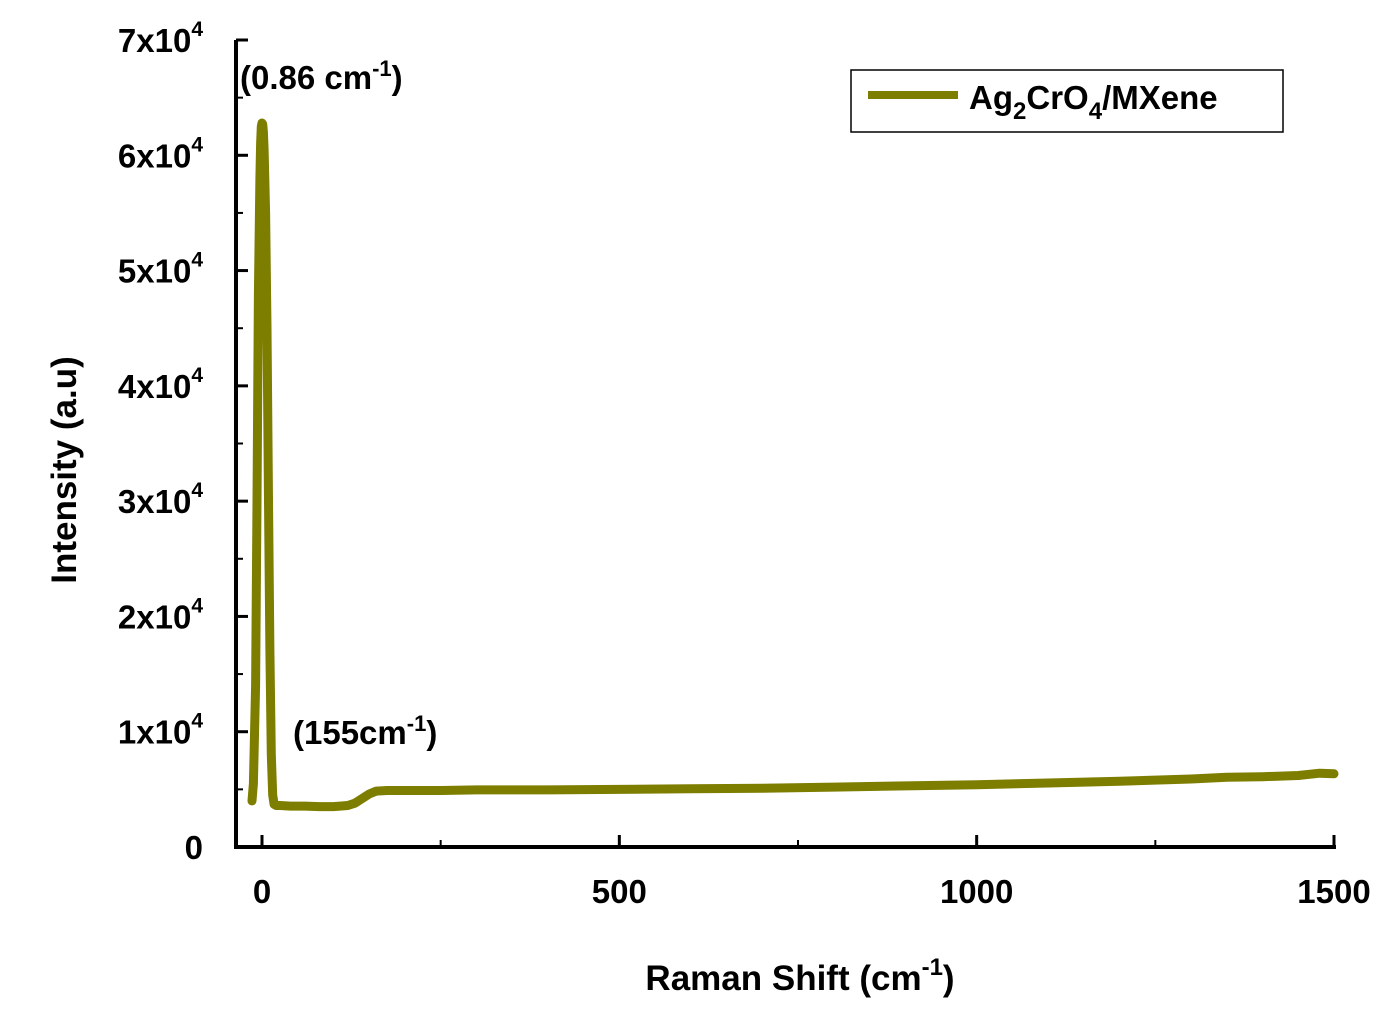 The image size is (1400, 1023). What do you see at coordinates (306, 77) in the screenshot?
I see `annot-text: (0.86 cm` at bounding box center [306, 77].